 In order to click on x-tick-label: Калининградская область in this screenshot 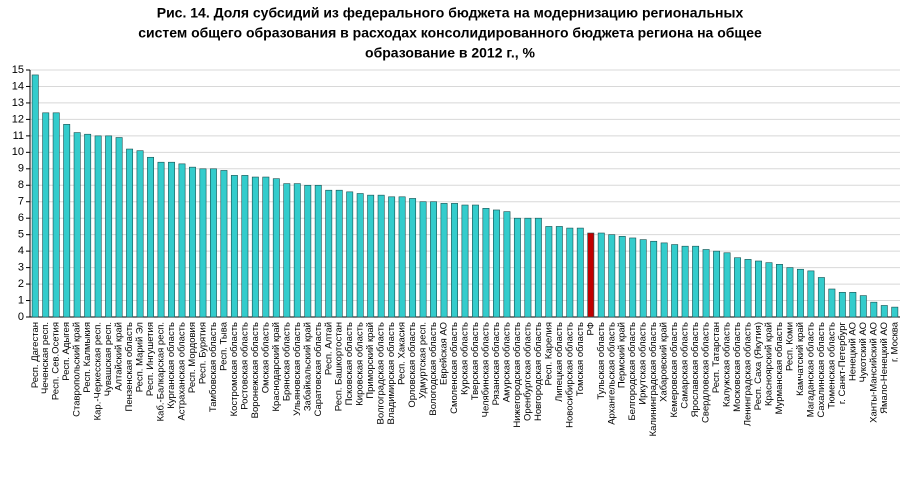, I will do `click(653, 379)`.